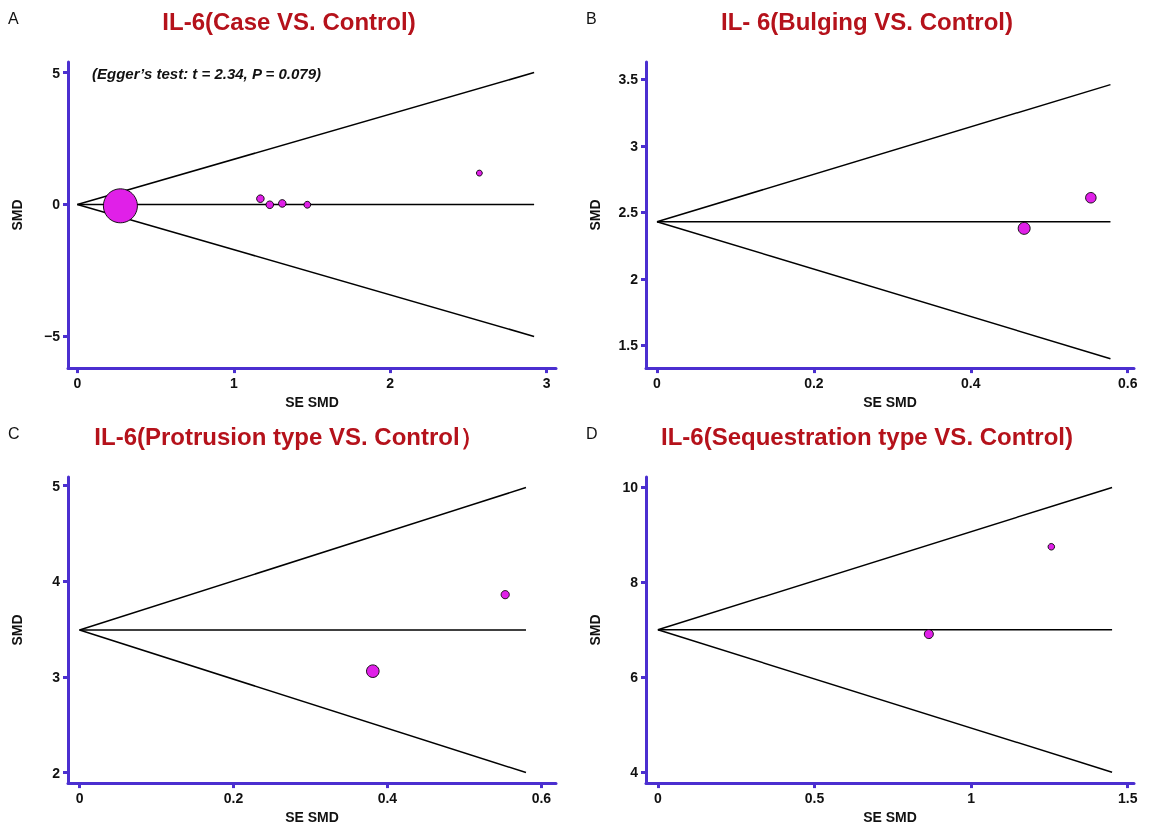 Image resolution: width=1156 pixels, height=829 pixels. Describe the element at coordinates (628, 345) in the screenshot. I see `y-tick-label: 1.5` at that location.